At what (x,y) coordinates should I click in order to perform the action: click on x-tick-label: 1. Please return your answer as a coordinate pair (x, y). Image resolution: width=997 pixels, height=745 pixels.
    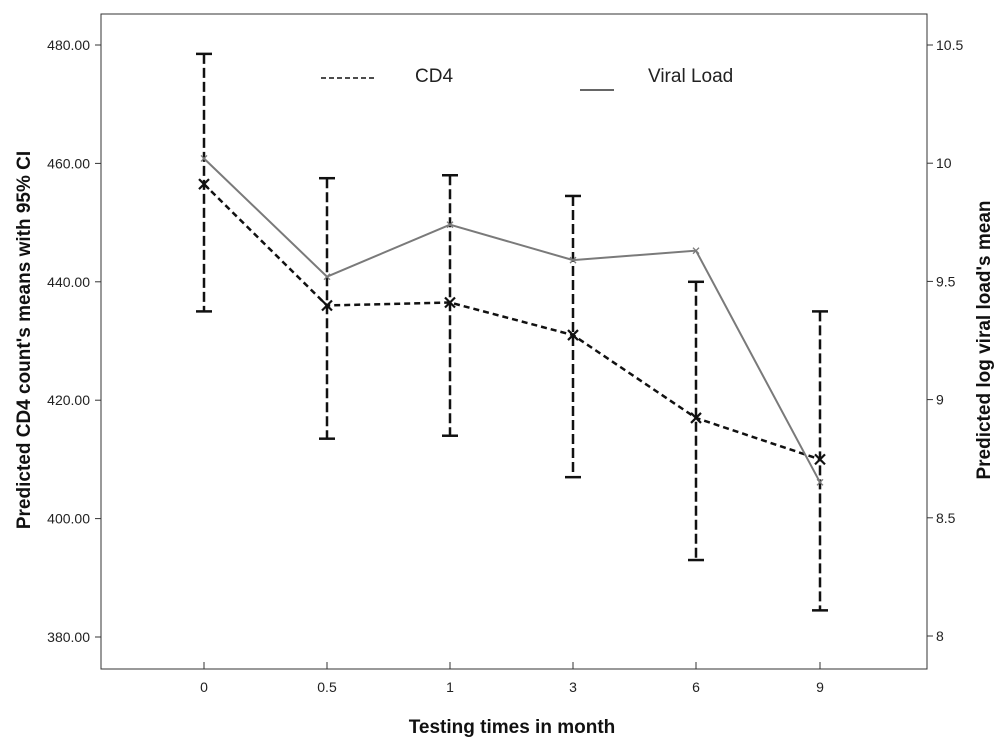
    Looking at the image, I should click on (450, 687).